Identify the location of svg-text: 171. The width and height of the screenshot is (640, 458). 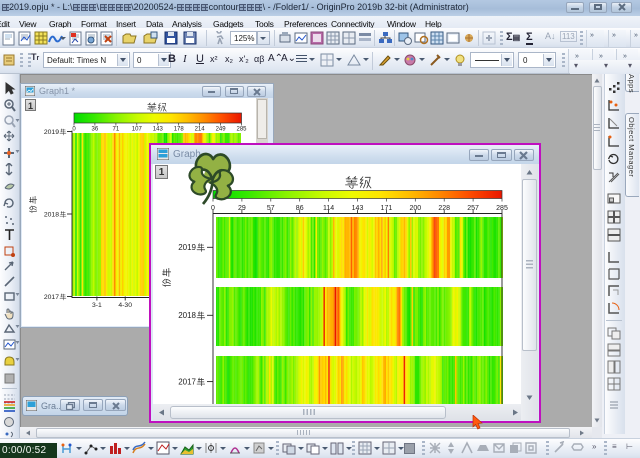
(387, 208).